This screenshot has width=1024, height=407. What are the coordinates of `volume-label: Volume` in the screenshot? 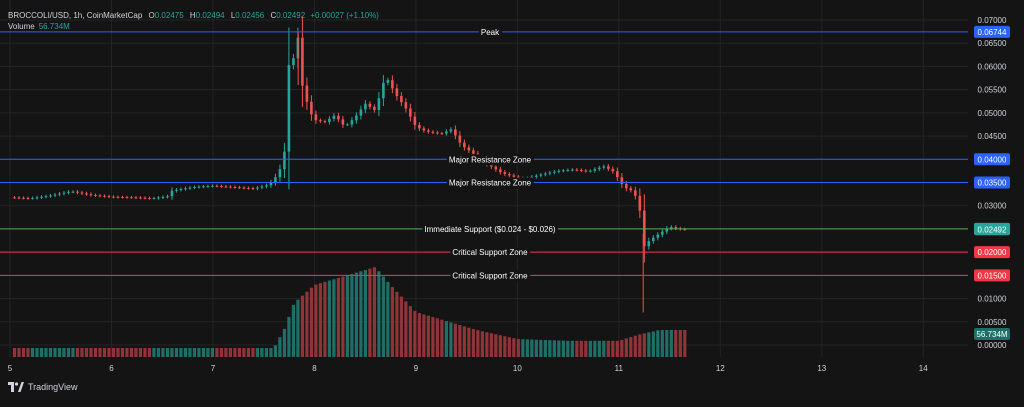 It's located at (21, 26).